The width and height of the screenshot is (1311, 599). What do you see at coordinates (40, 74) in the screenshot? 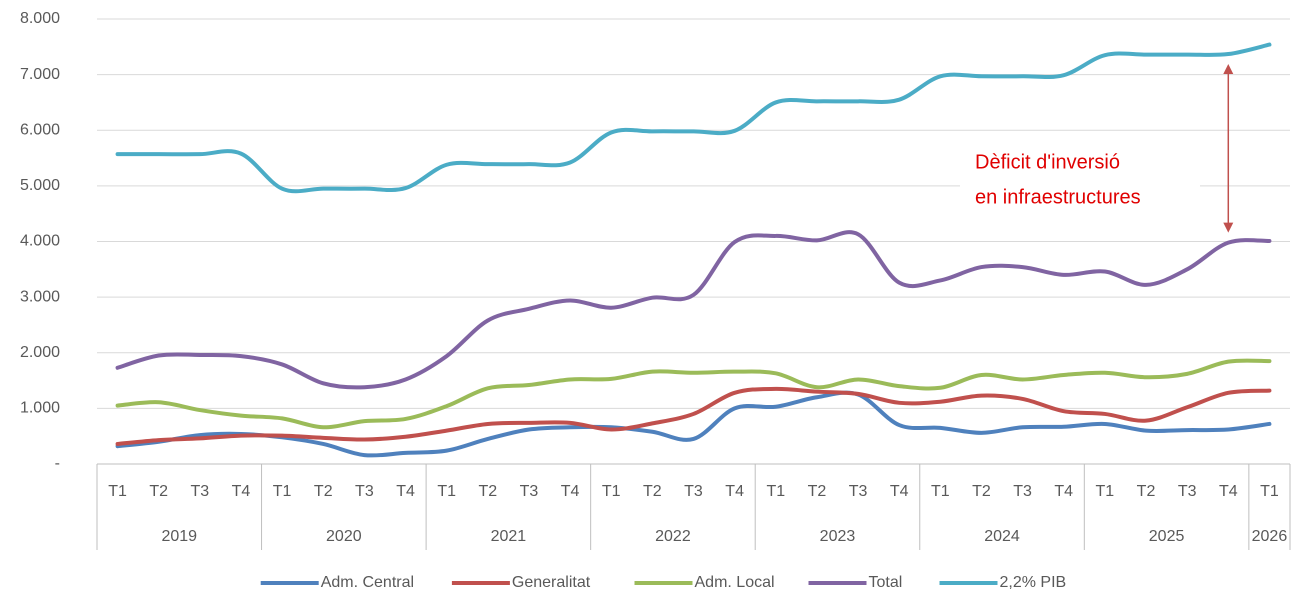
I see `y-tick-label: 7.000` at bounding box center [40, 74].